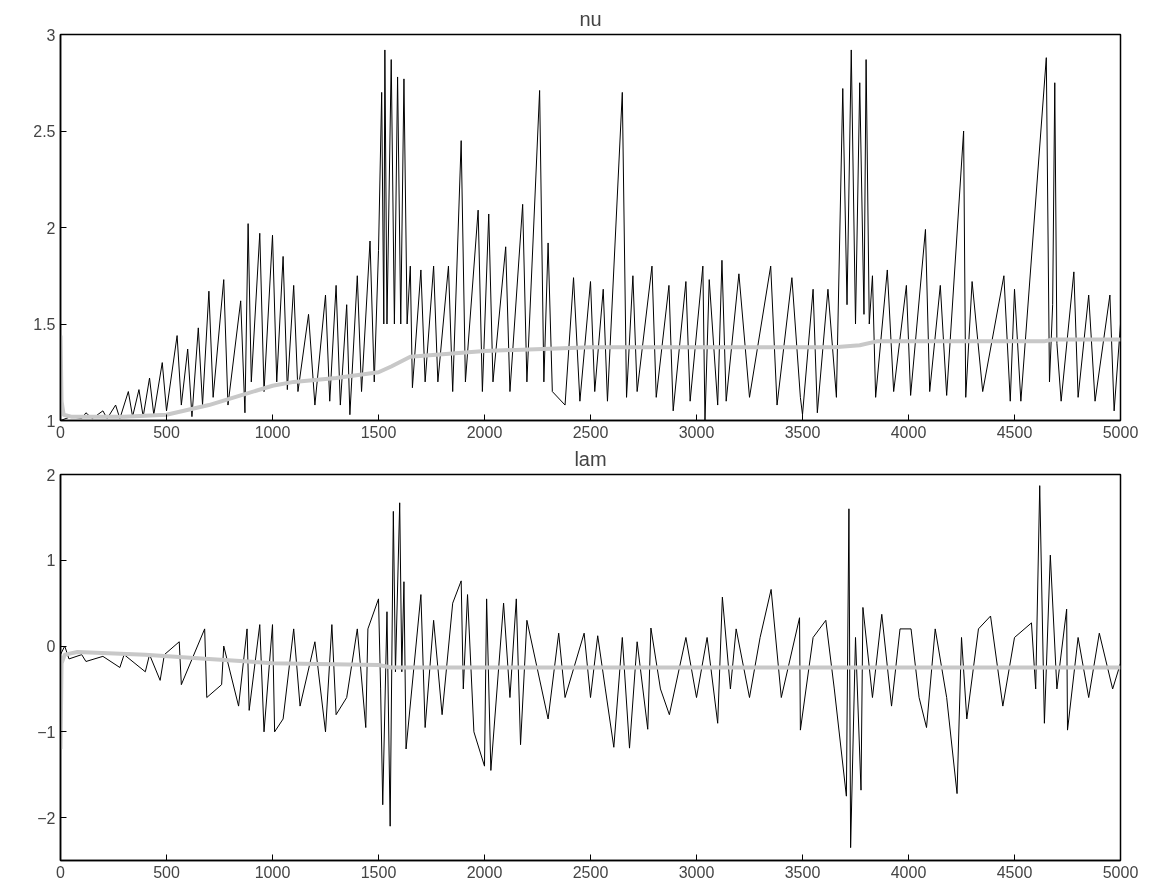  What do you see at coordinates (590, 700) in the screenshot?
I see `line-series` at bounding box center [590, 700].